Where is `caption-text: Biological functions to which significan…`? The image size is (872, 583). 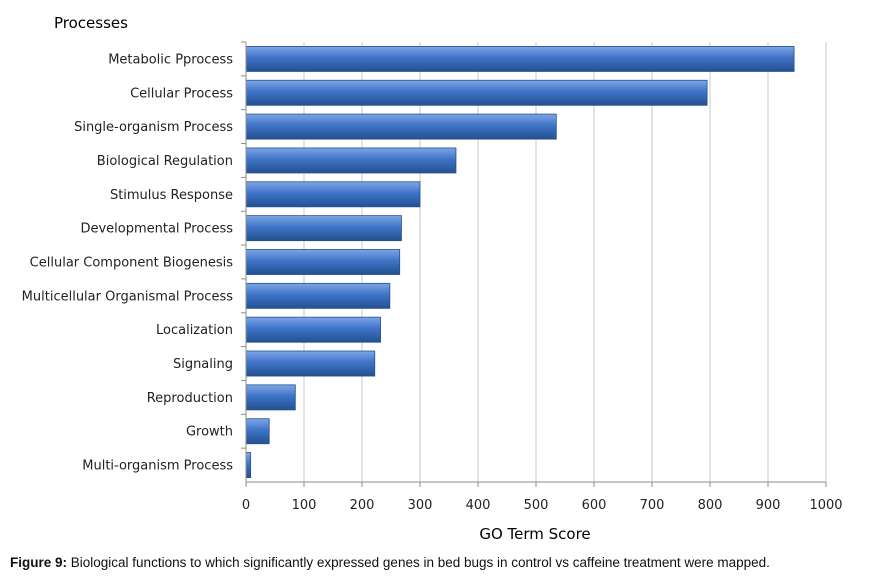 caption-text: Biological functions to which significan… is located at coordinates (418, 562).